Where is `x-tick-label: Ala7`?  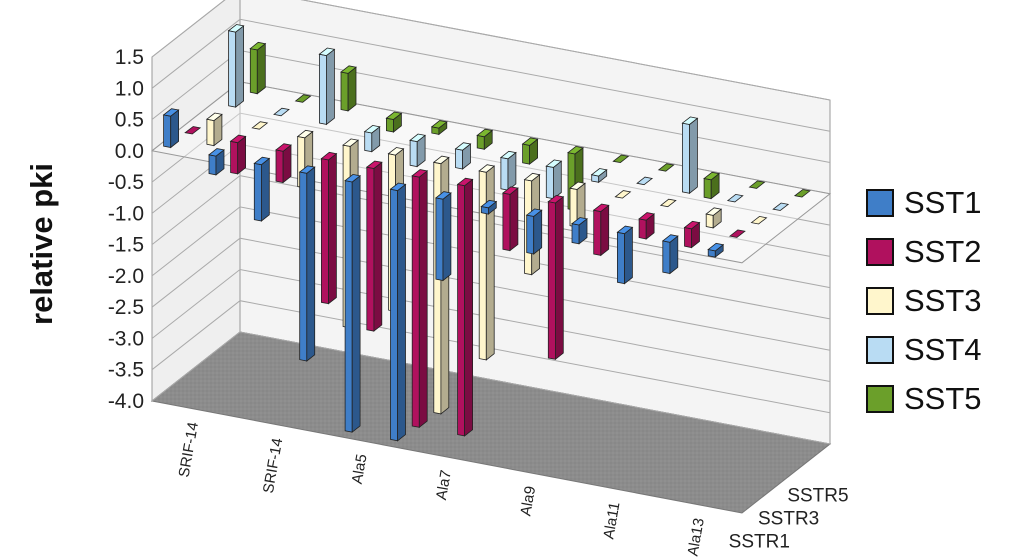
x-tick-label: Ala7 is located at coordinates (444, 485).